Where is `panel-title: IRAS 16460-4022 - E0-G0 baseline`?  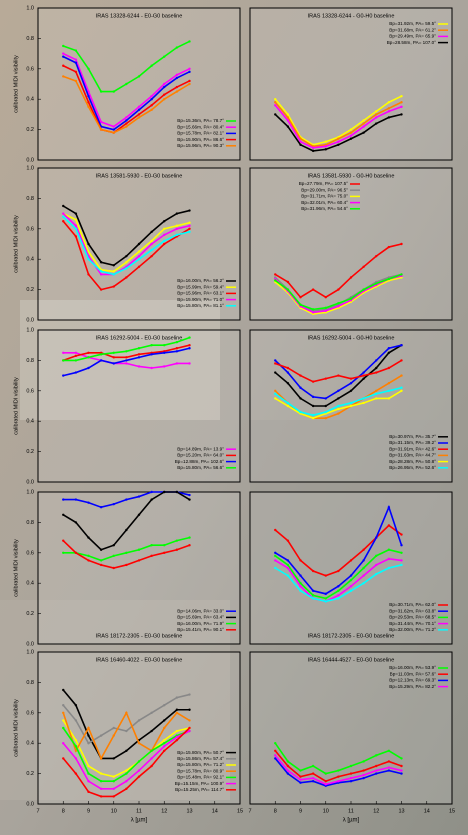 panel-title: IRAS 16460-4022 - E0-G0 baseline is located at coordinates (139, 660).